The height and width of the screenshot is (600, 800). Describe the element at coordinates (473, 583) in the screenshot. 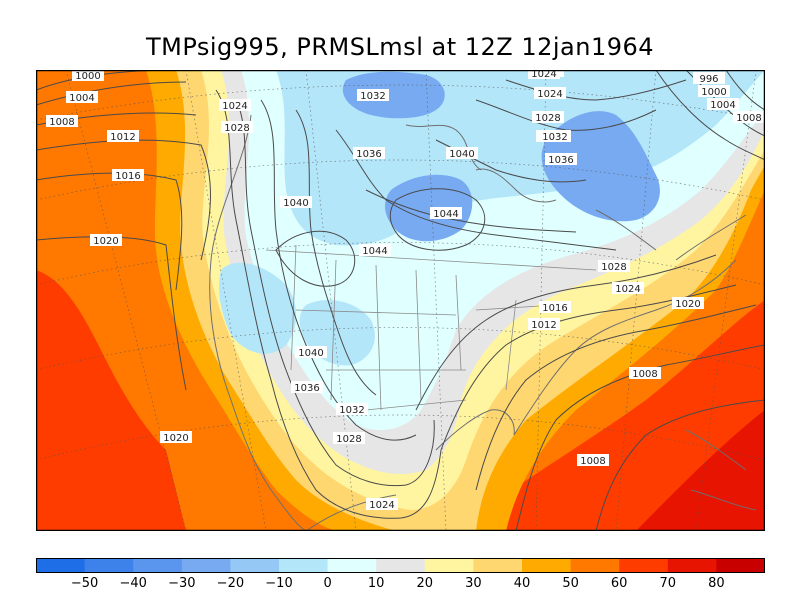

I see `colorbar-tick-label: 30` at that location.